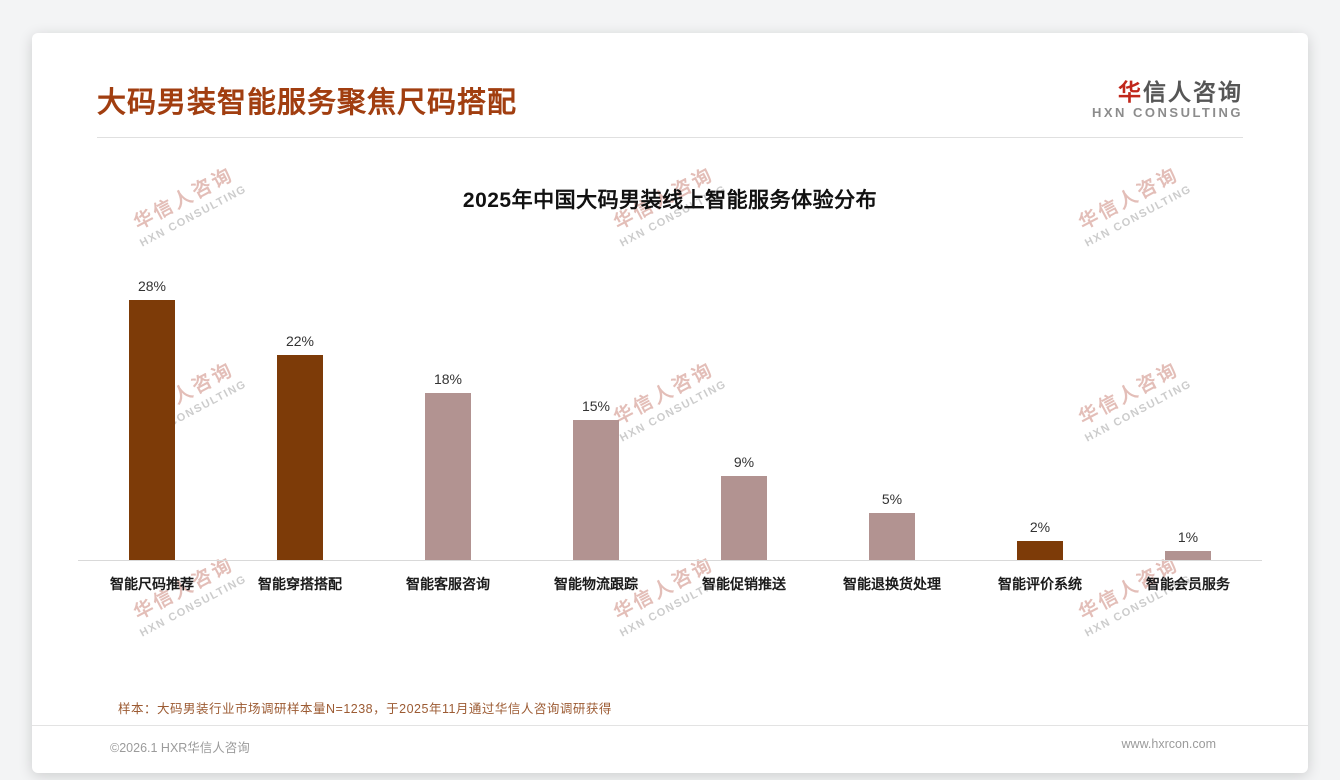  Describe the element at coordinates (892, 499) in the screenshot. I see `bar-value-label: 5%` at that location.